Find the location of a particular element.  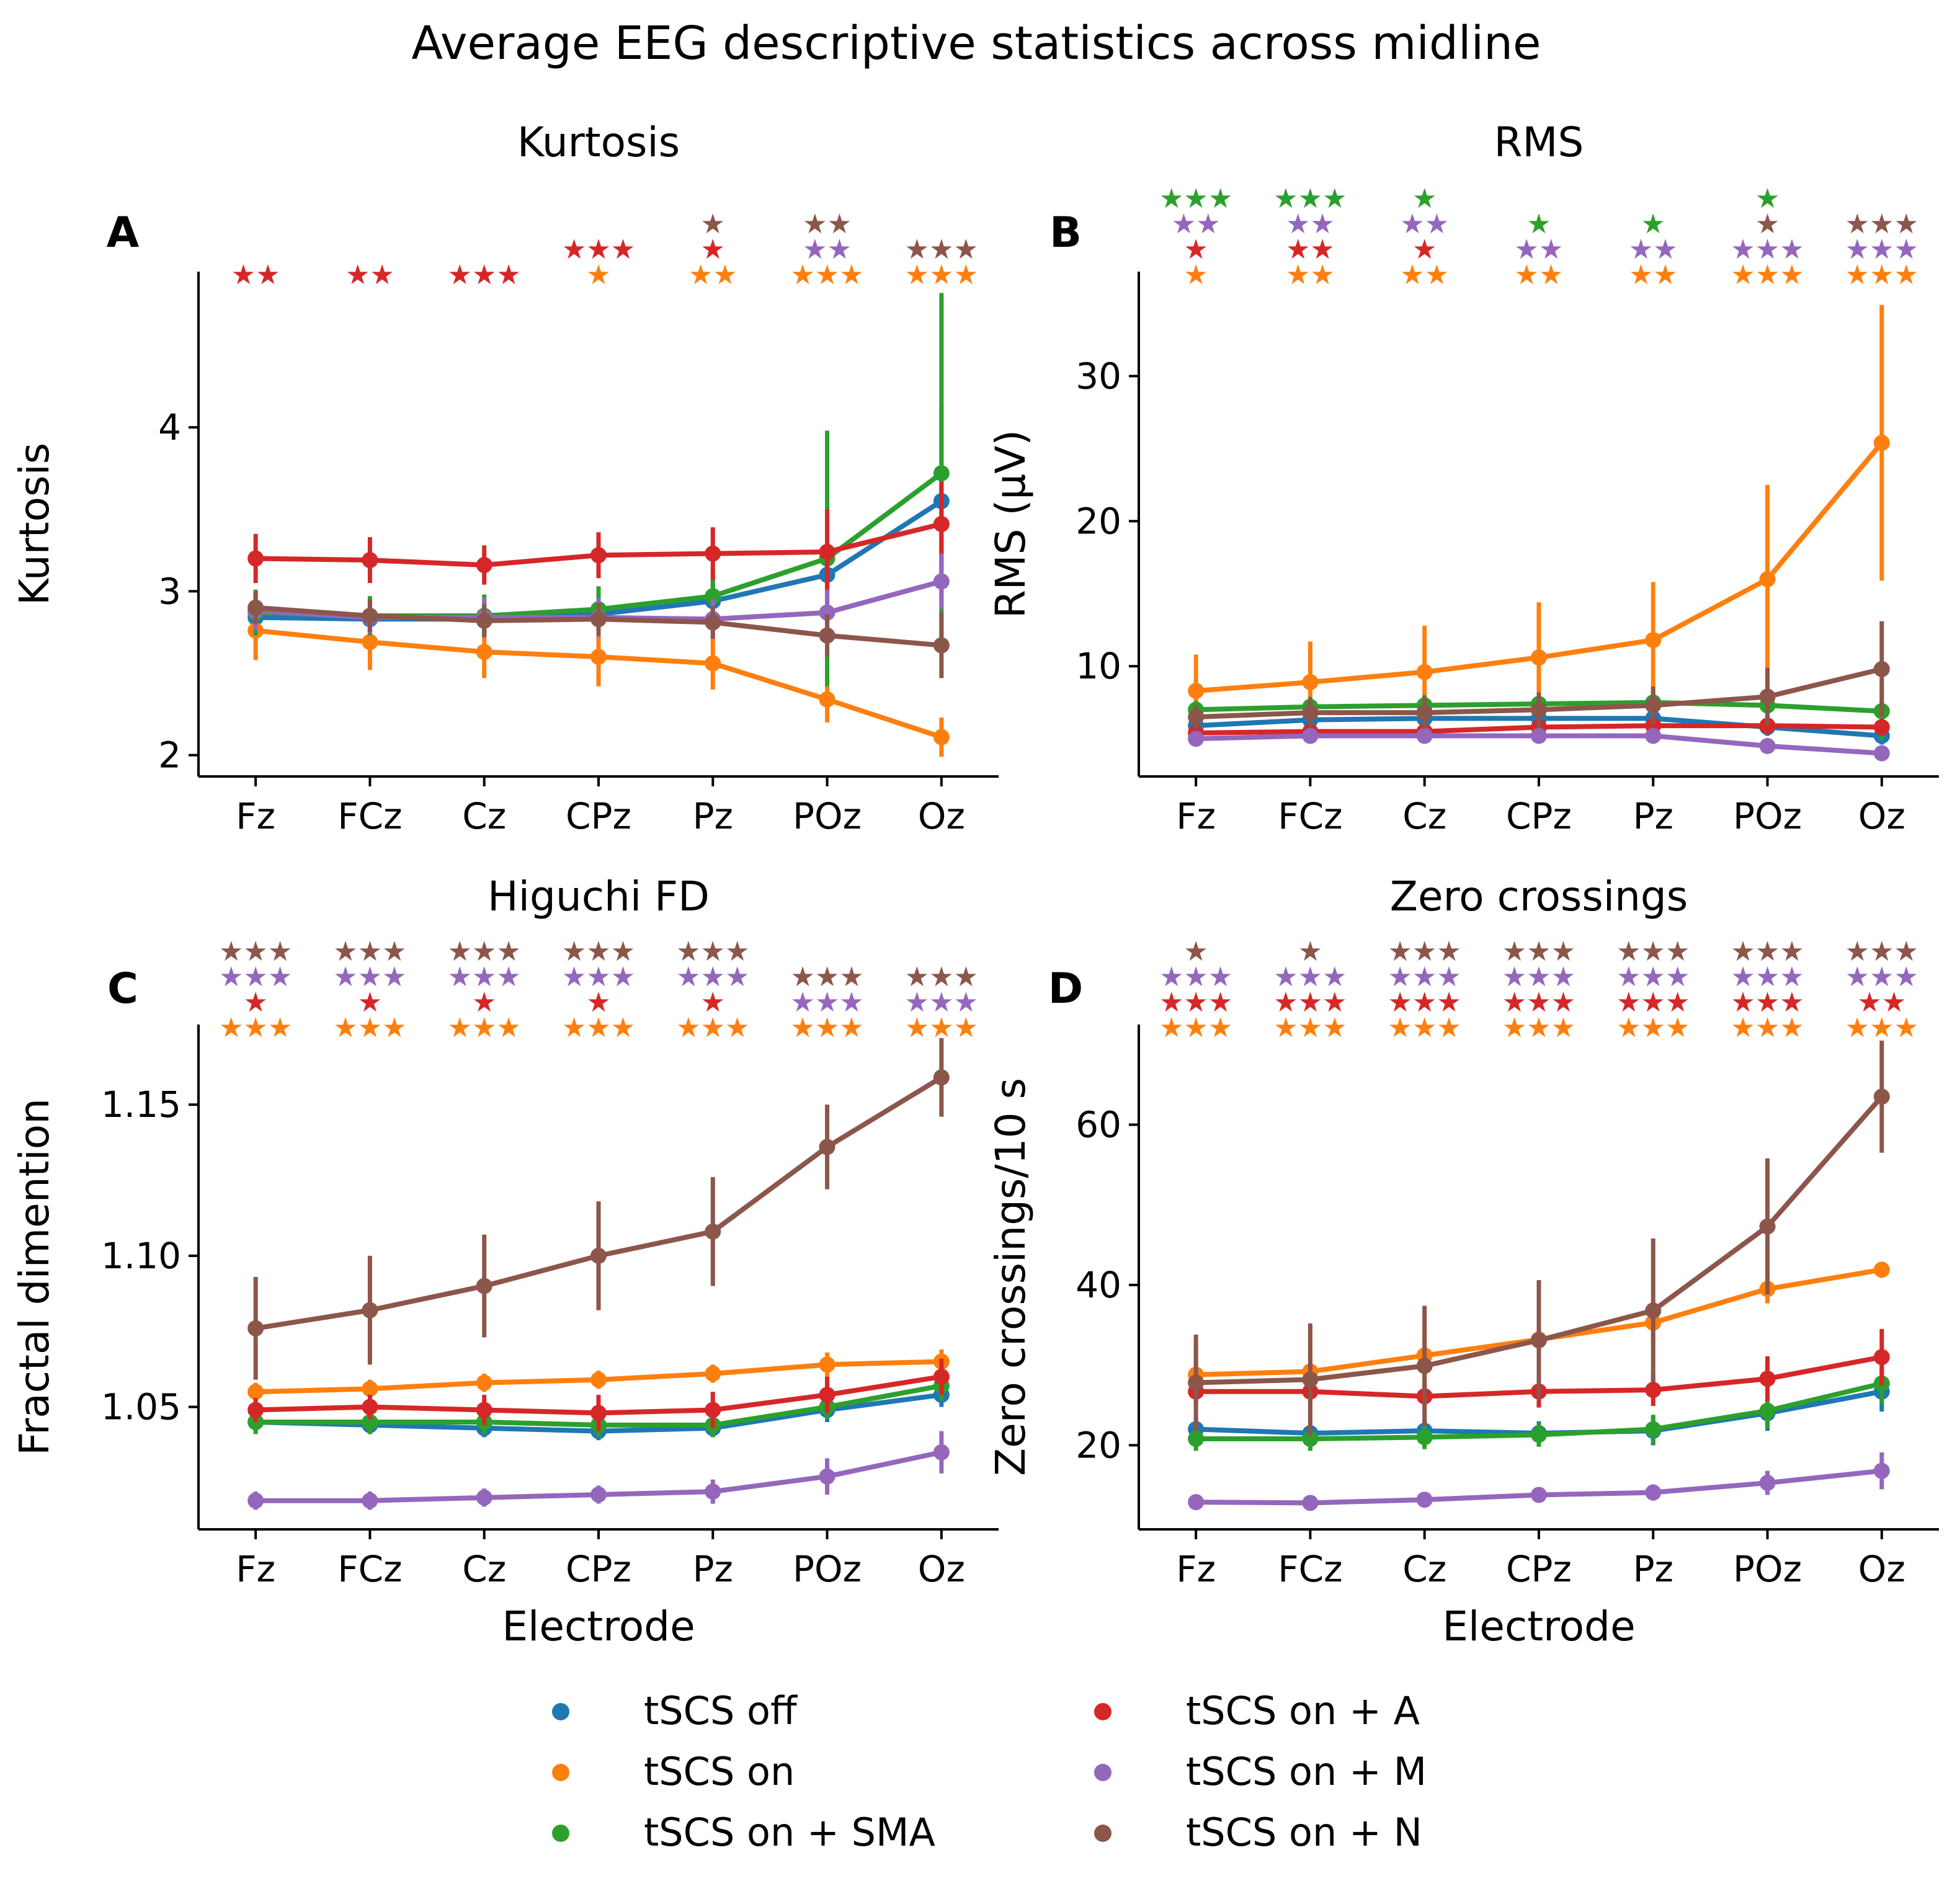

y-tick-label: 4 is located at coordinates (169, 427).